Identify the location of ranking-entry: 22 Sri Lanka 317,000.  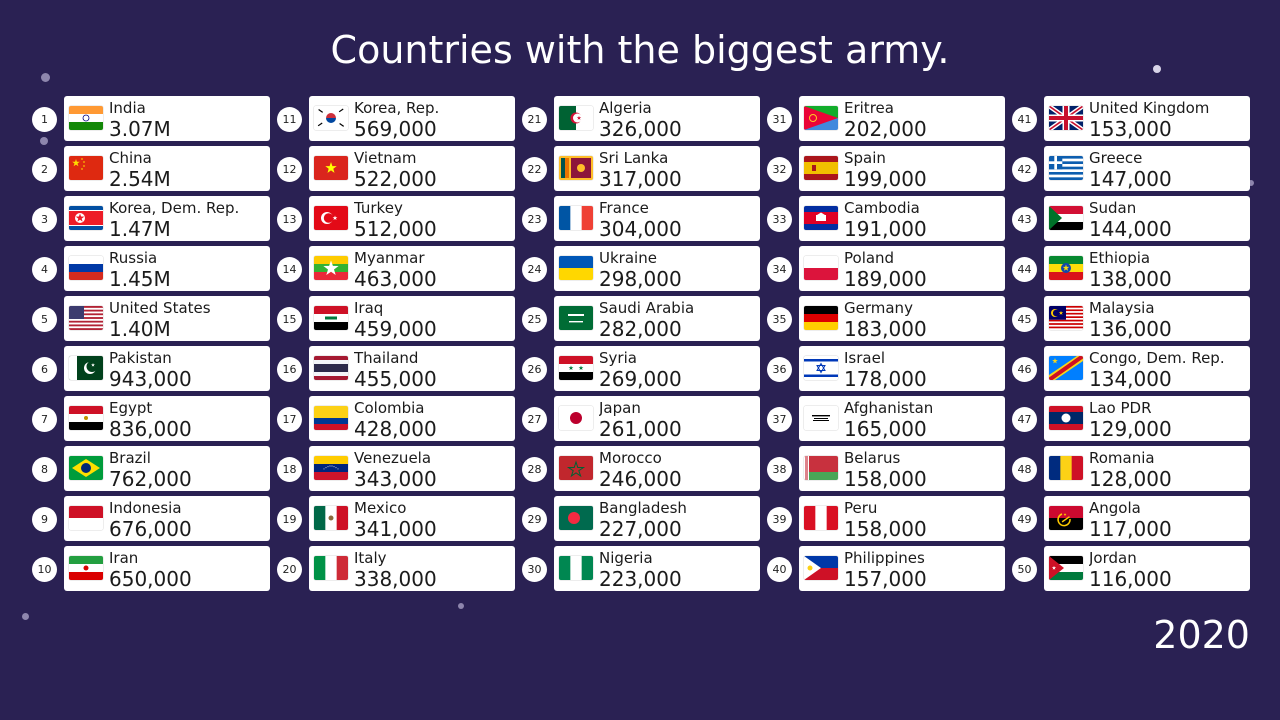
(640, 168).